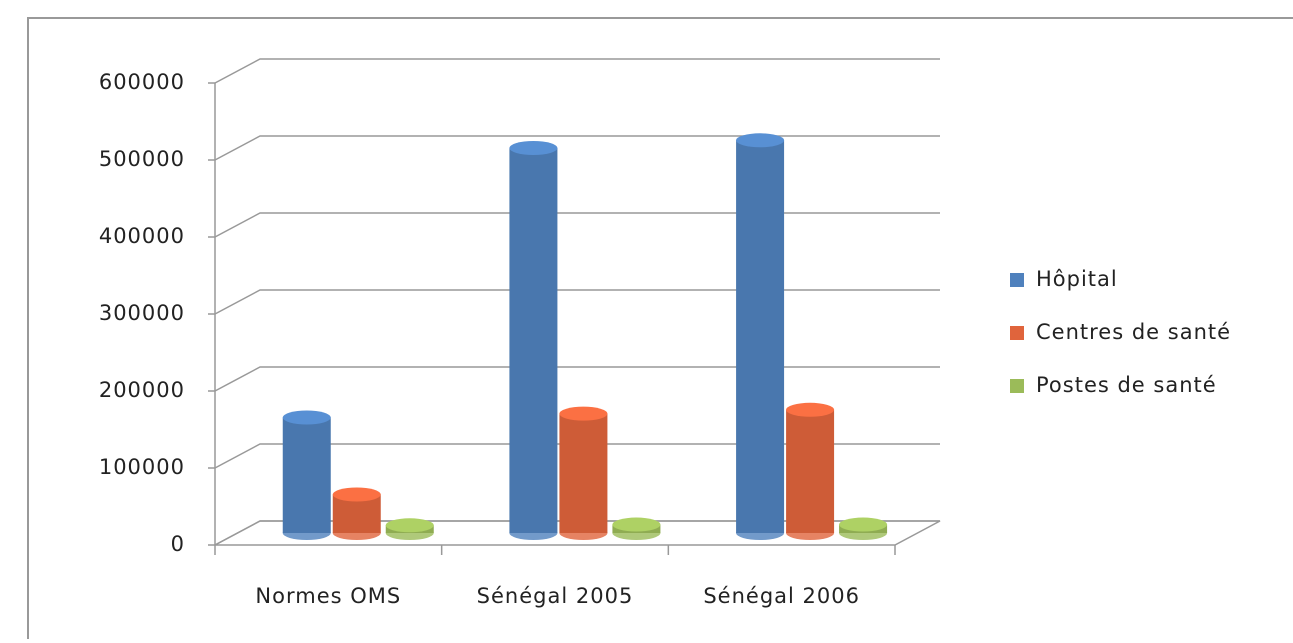 Image resolution: width=1293 pixels, height=643 pixels. Describe the element at coordinates (142, 467) in the screenshot. I see `y-tick-label: 100000` at that location.